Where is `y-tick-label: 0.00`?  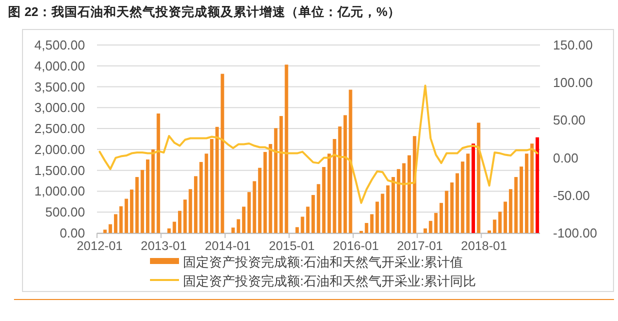
y-tick-label: 0.00 is located at coordinates (72, 233).